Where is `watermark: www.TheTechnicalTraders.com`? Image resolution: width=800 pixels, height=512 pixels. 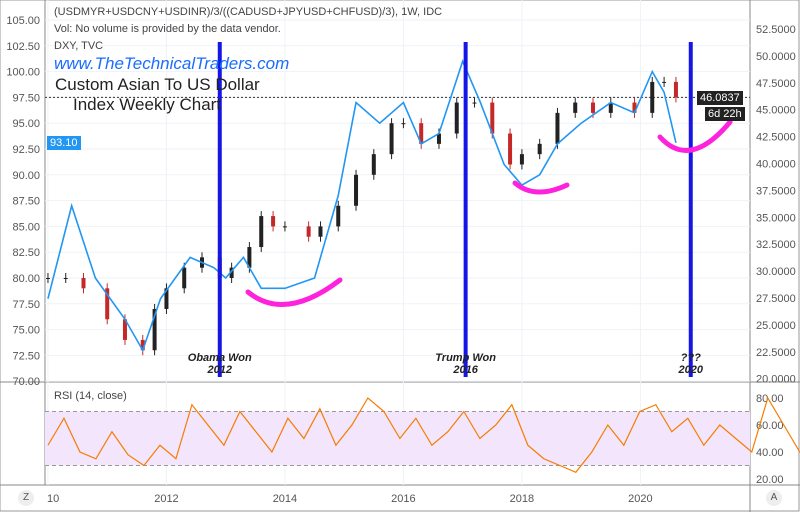 watermark: www.TheTechnicalTraders.com is located at coordinates (172, 63).